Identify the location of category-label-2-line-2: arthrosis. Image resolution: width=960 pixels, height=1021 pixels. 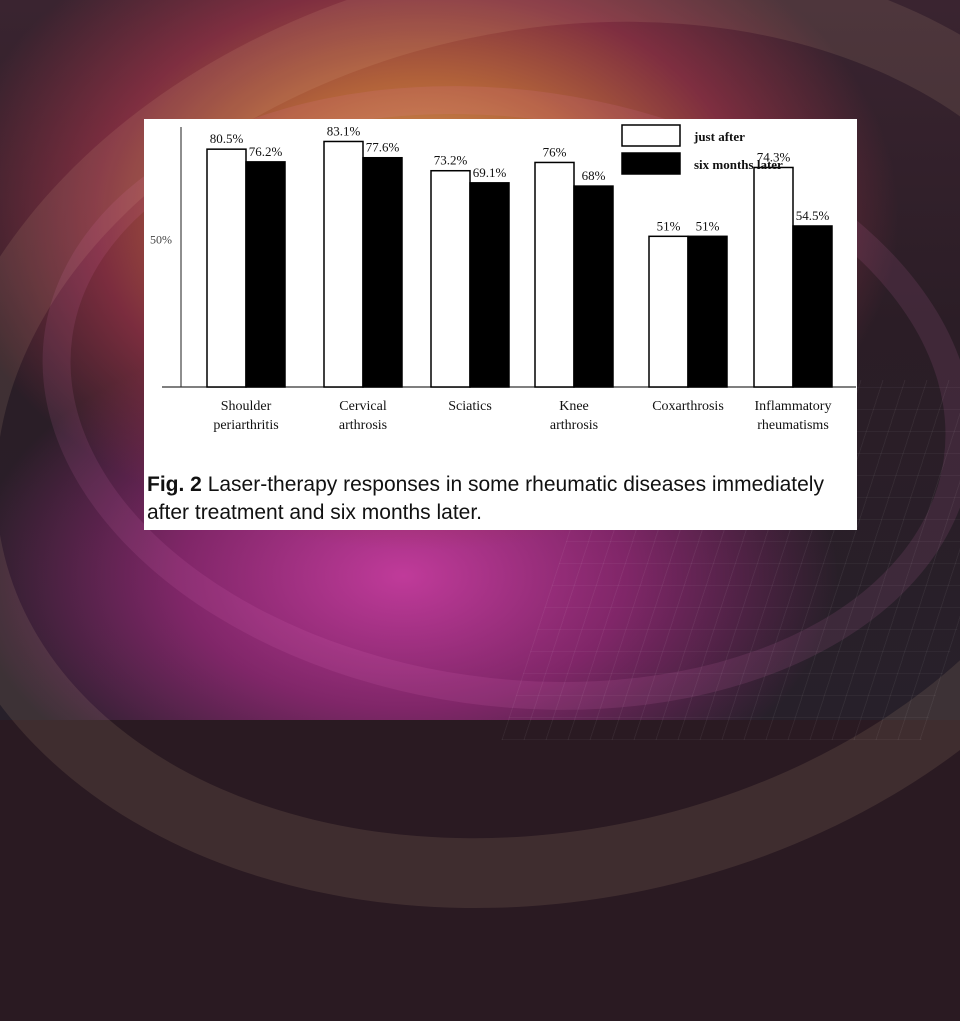
(363, 425).